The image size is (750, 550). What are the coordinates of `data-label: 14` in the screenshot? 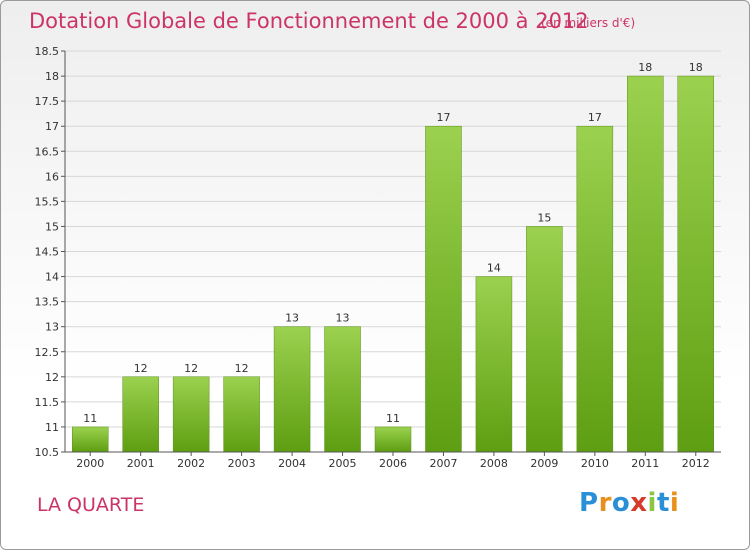 It's located at (494, 268).